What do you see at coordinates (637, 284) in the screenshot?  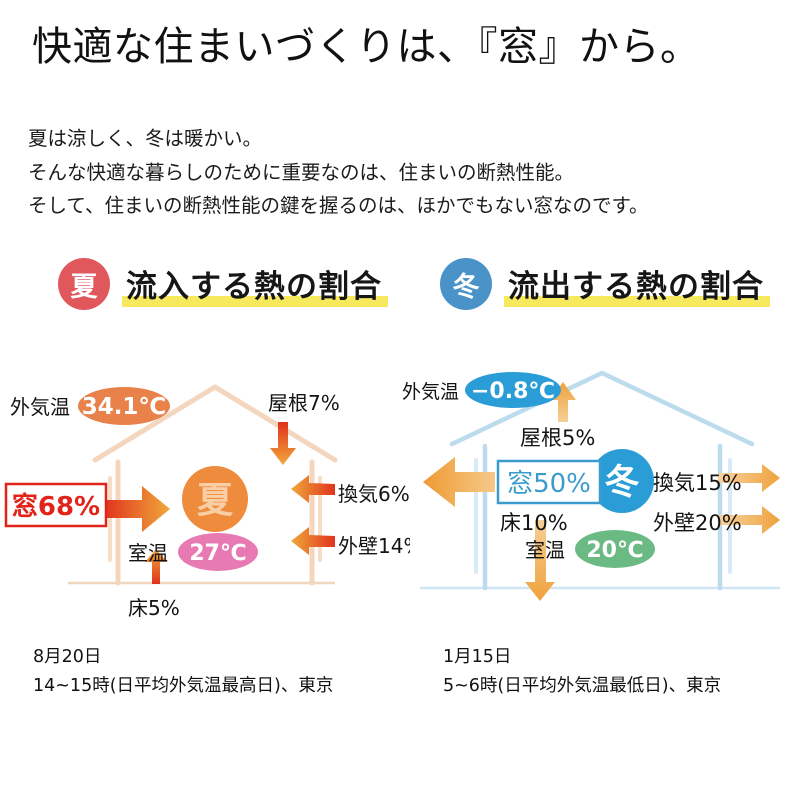 I see `section-title-winter: 流出する熱の割合` at bounding box center [637, 284].